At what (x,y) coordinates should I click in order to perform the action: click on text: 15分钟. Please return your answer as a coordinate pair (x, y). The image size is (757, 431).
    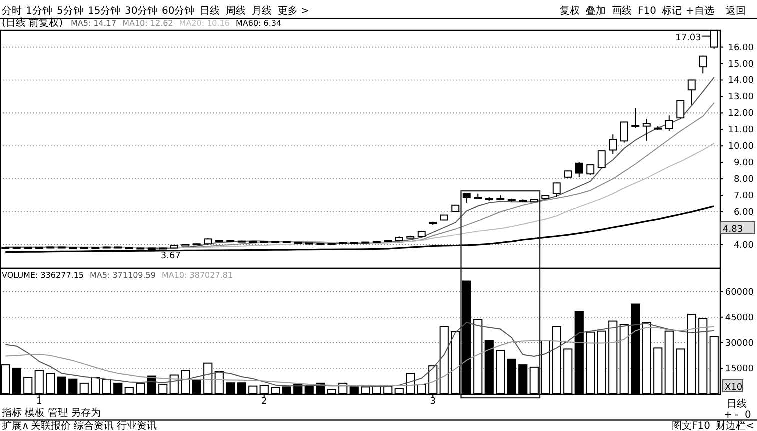
    Looking at the image, I should click on (104, 11).